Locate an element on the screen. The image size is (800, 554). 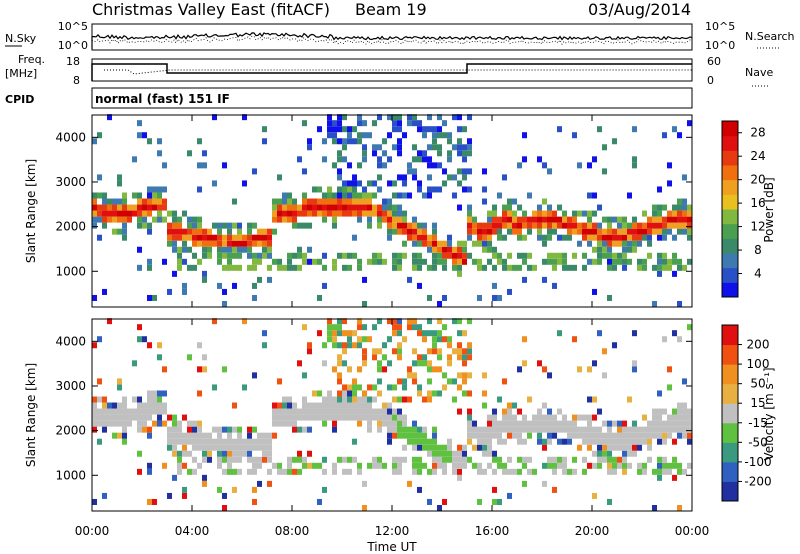
cpid-panel-frame is located at coordinates (392, 98).